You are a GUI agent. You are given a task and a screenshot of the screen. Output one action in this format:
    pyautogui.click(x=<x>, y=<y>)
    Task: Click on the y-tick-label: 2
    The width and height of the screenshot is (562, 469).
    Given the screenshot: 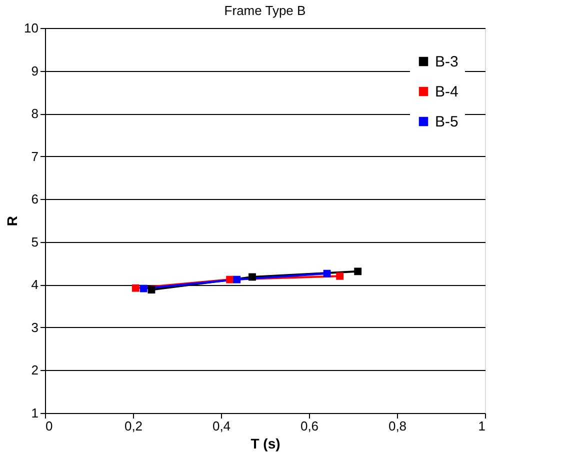 What is the action you would take?
    pyautogui.click(x=34, y=370)
    